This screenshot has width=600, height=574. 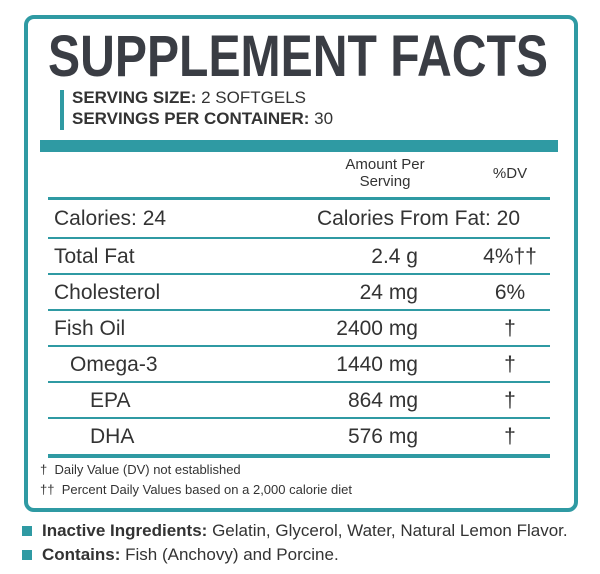 I want to click on header-line: Serving, so click(x=385, y=181).